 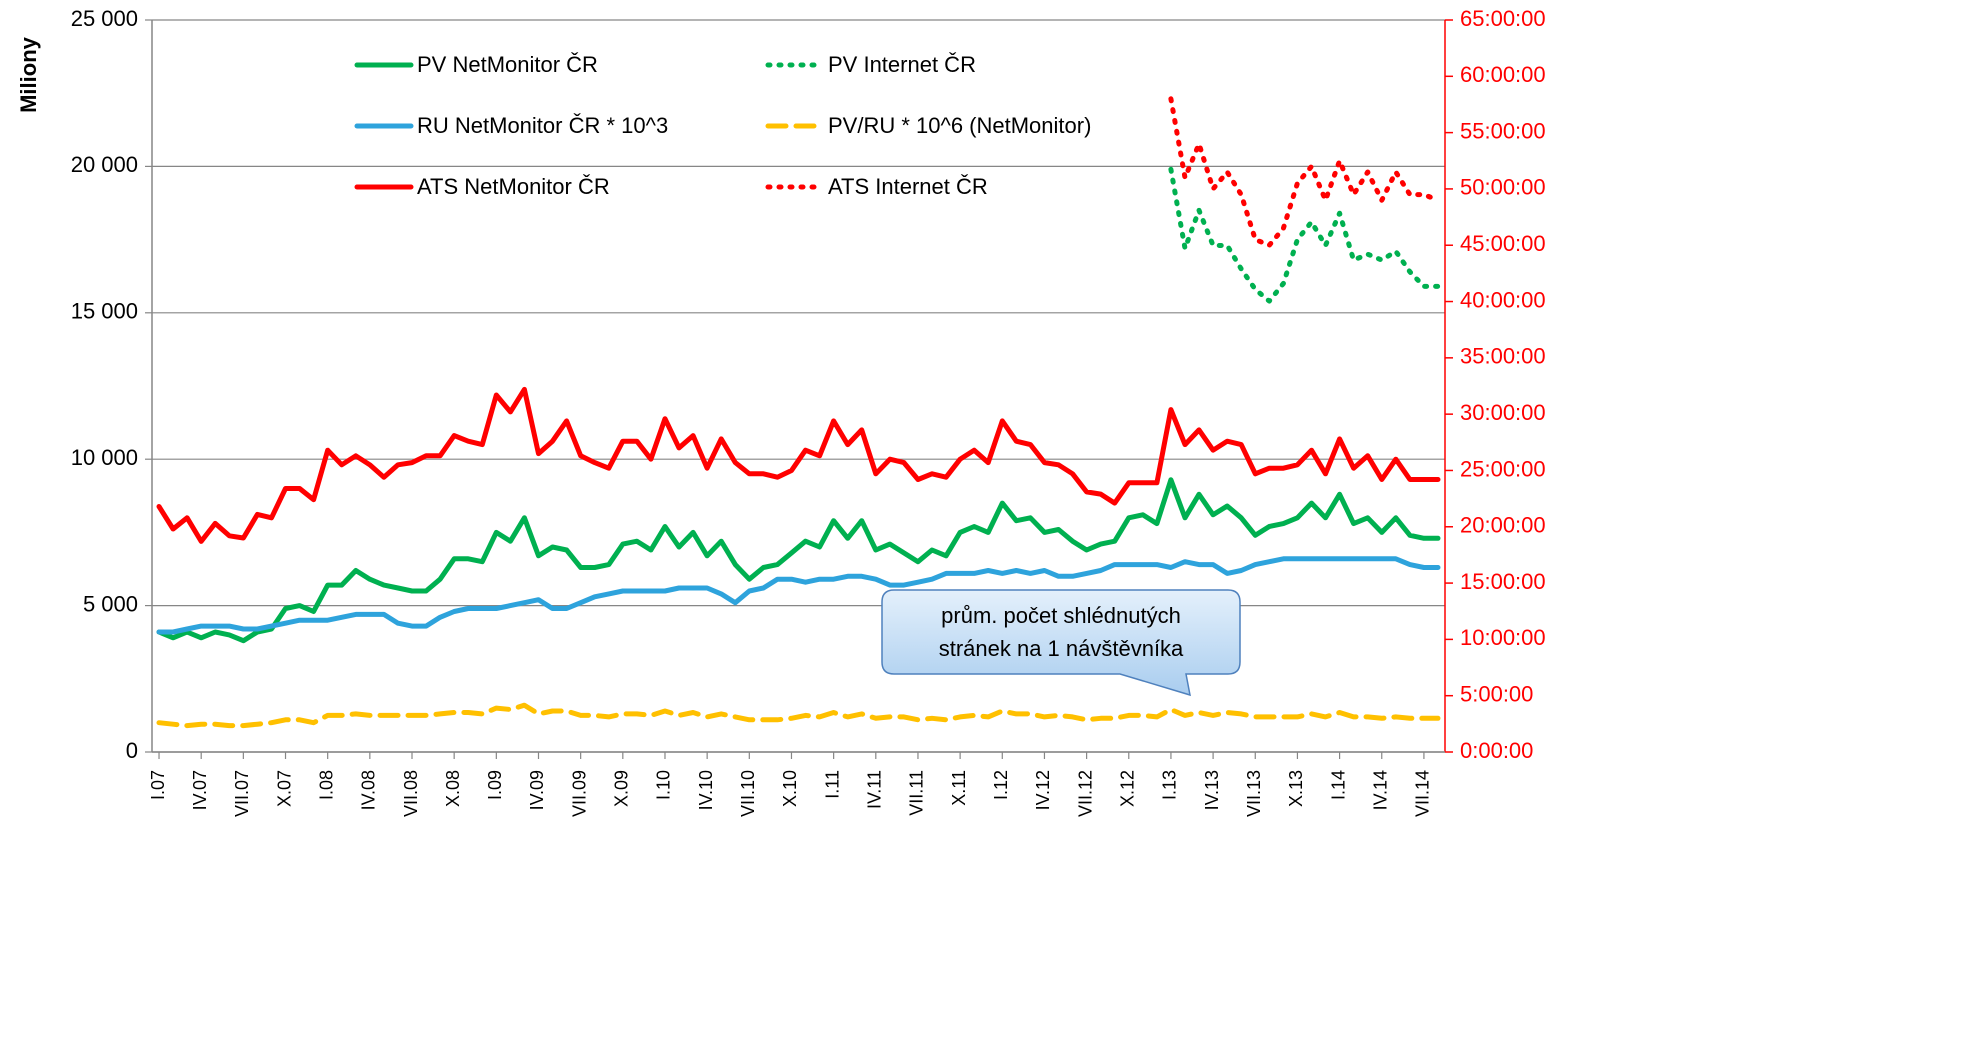 What do you see at coordinates (104, 311) in the screenshot?
I see `y-tick-label: 15 000` at bounding box center [104, 311].